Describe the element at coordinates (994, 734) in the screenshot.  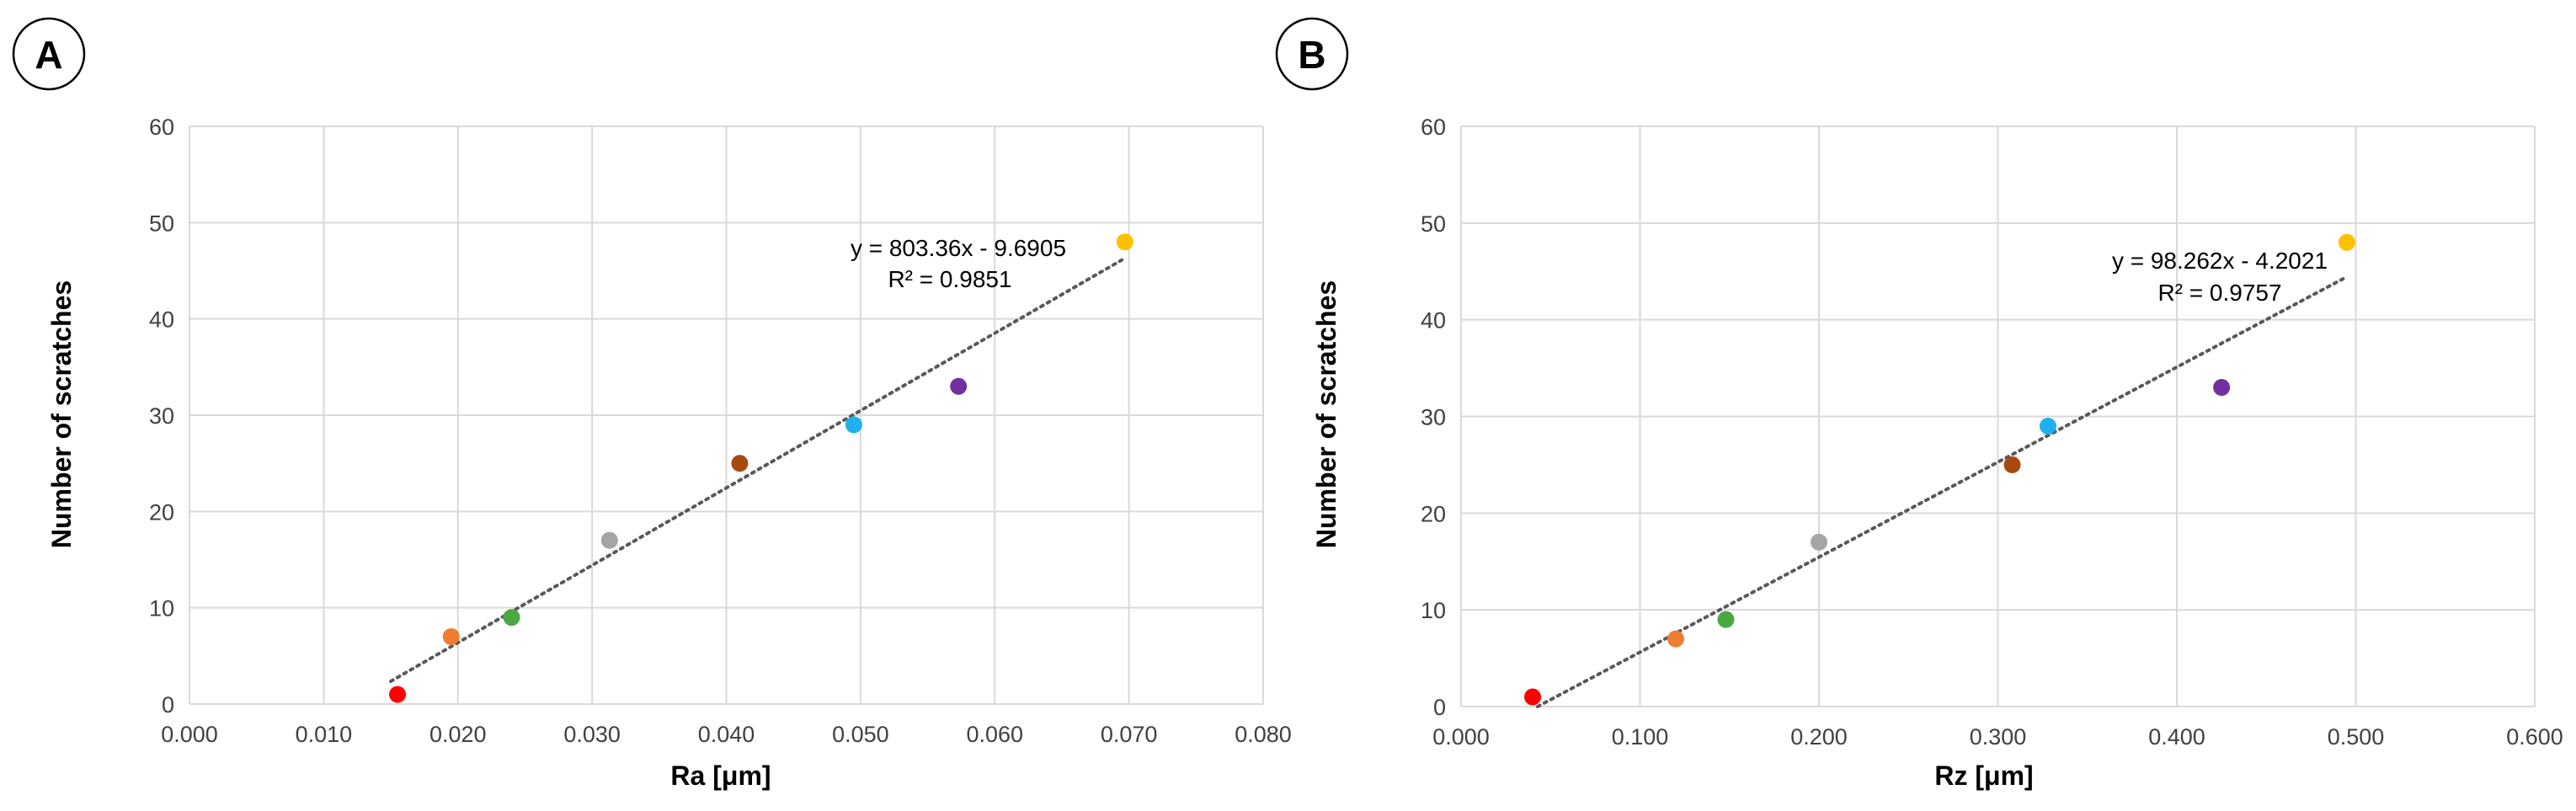
I see `chart-a-x-tick: 0.060` at that location.